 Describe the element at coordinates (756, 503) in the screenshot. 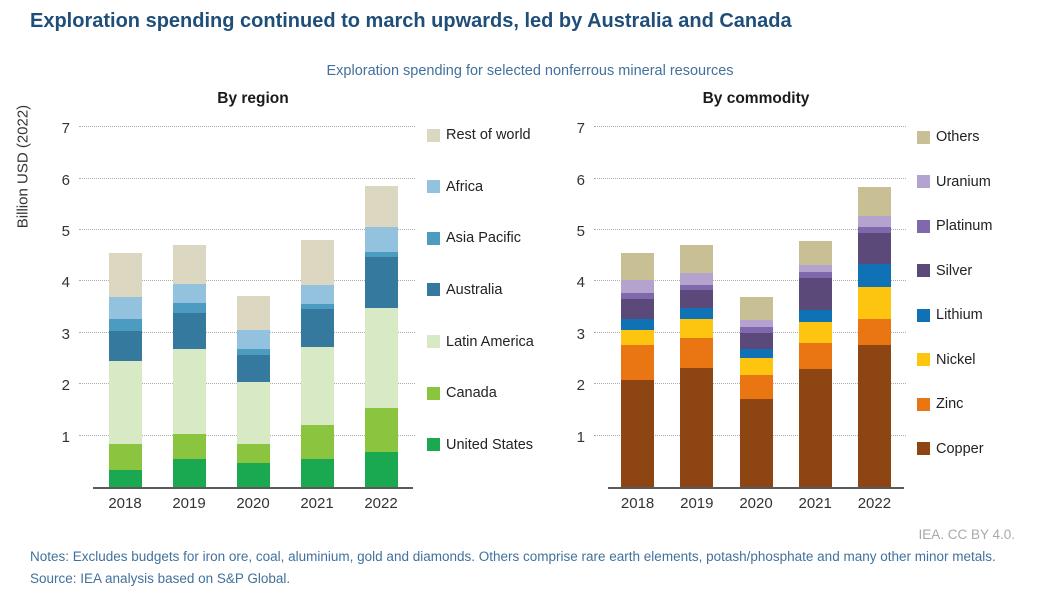

I see `x-tick-label-2020: 2020` at that location.